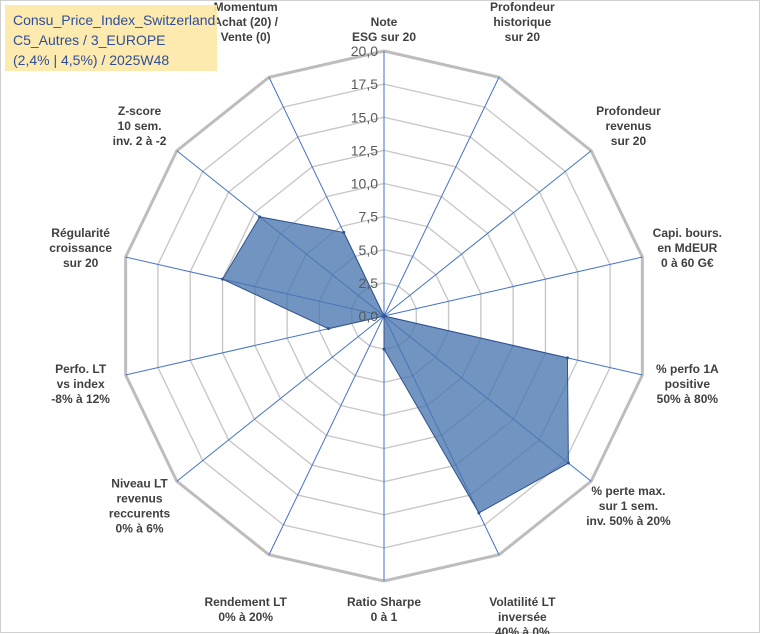 The image size is (760, 634). I want to click on axis-label: Z-score 10 sem. inv. 2 à -2, so click(140, 126).